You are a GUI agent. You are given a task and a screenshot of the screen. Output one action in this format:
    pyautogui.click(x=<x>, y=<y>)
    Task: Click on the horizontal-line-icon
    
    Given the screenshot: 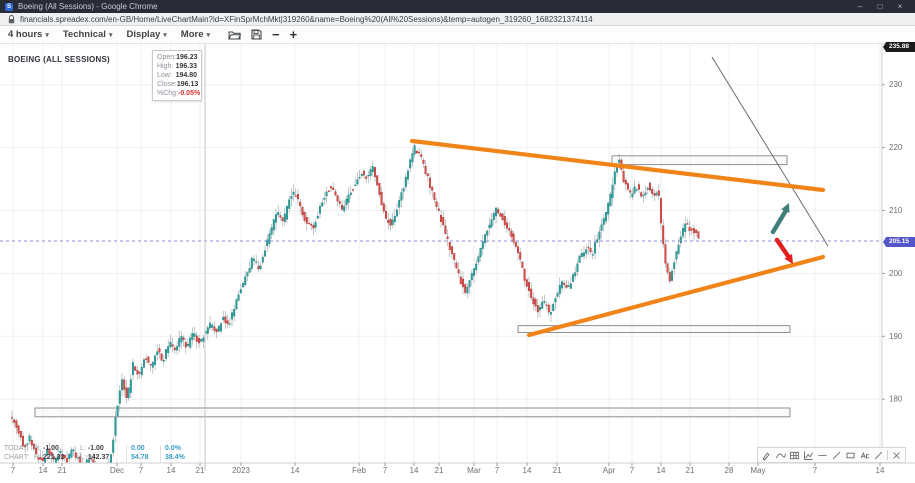 What is the action you would take?
    pyautogui.click(x=822, y=455)
    